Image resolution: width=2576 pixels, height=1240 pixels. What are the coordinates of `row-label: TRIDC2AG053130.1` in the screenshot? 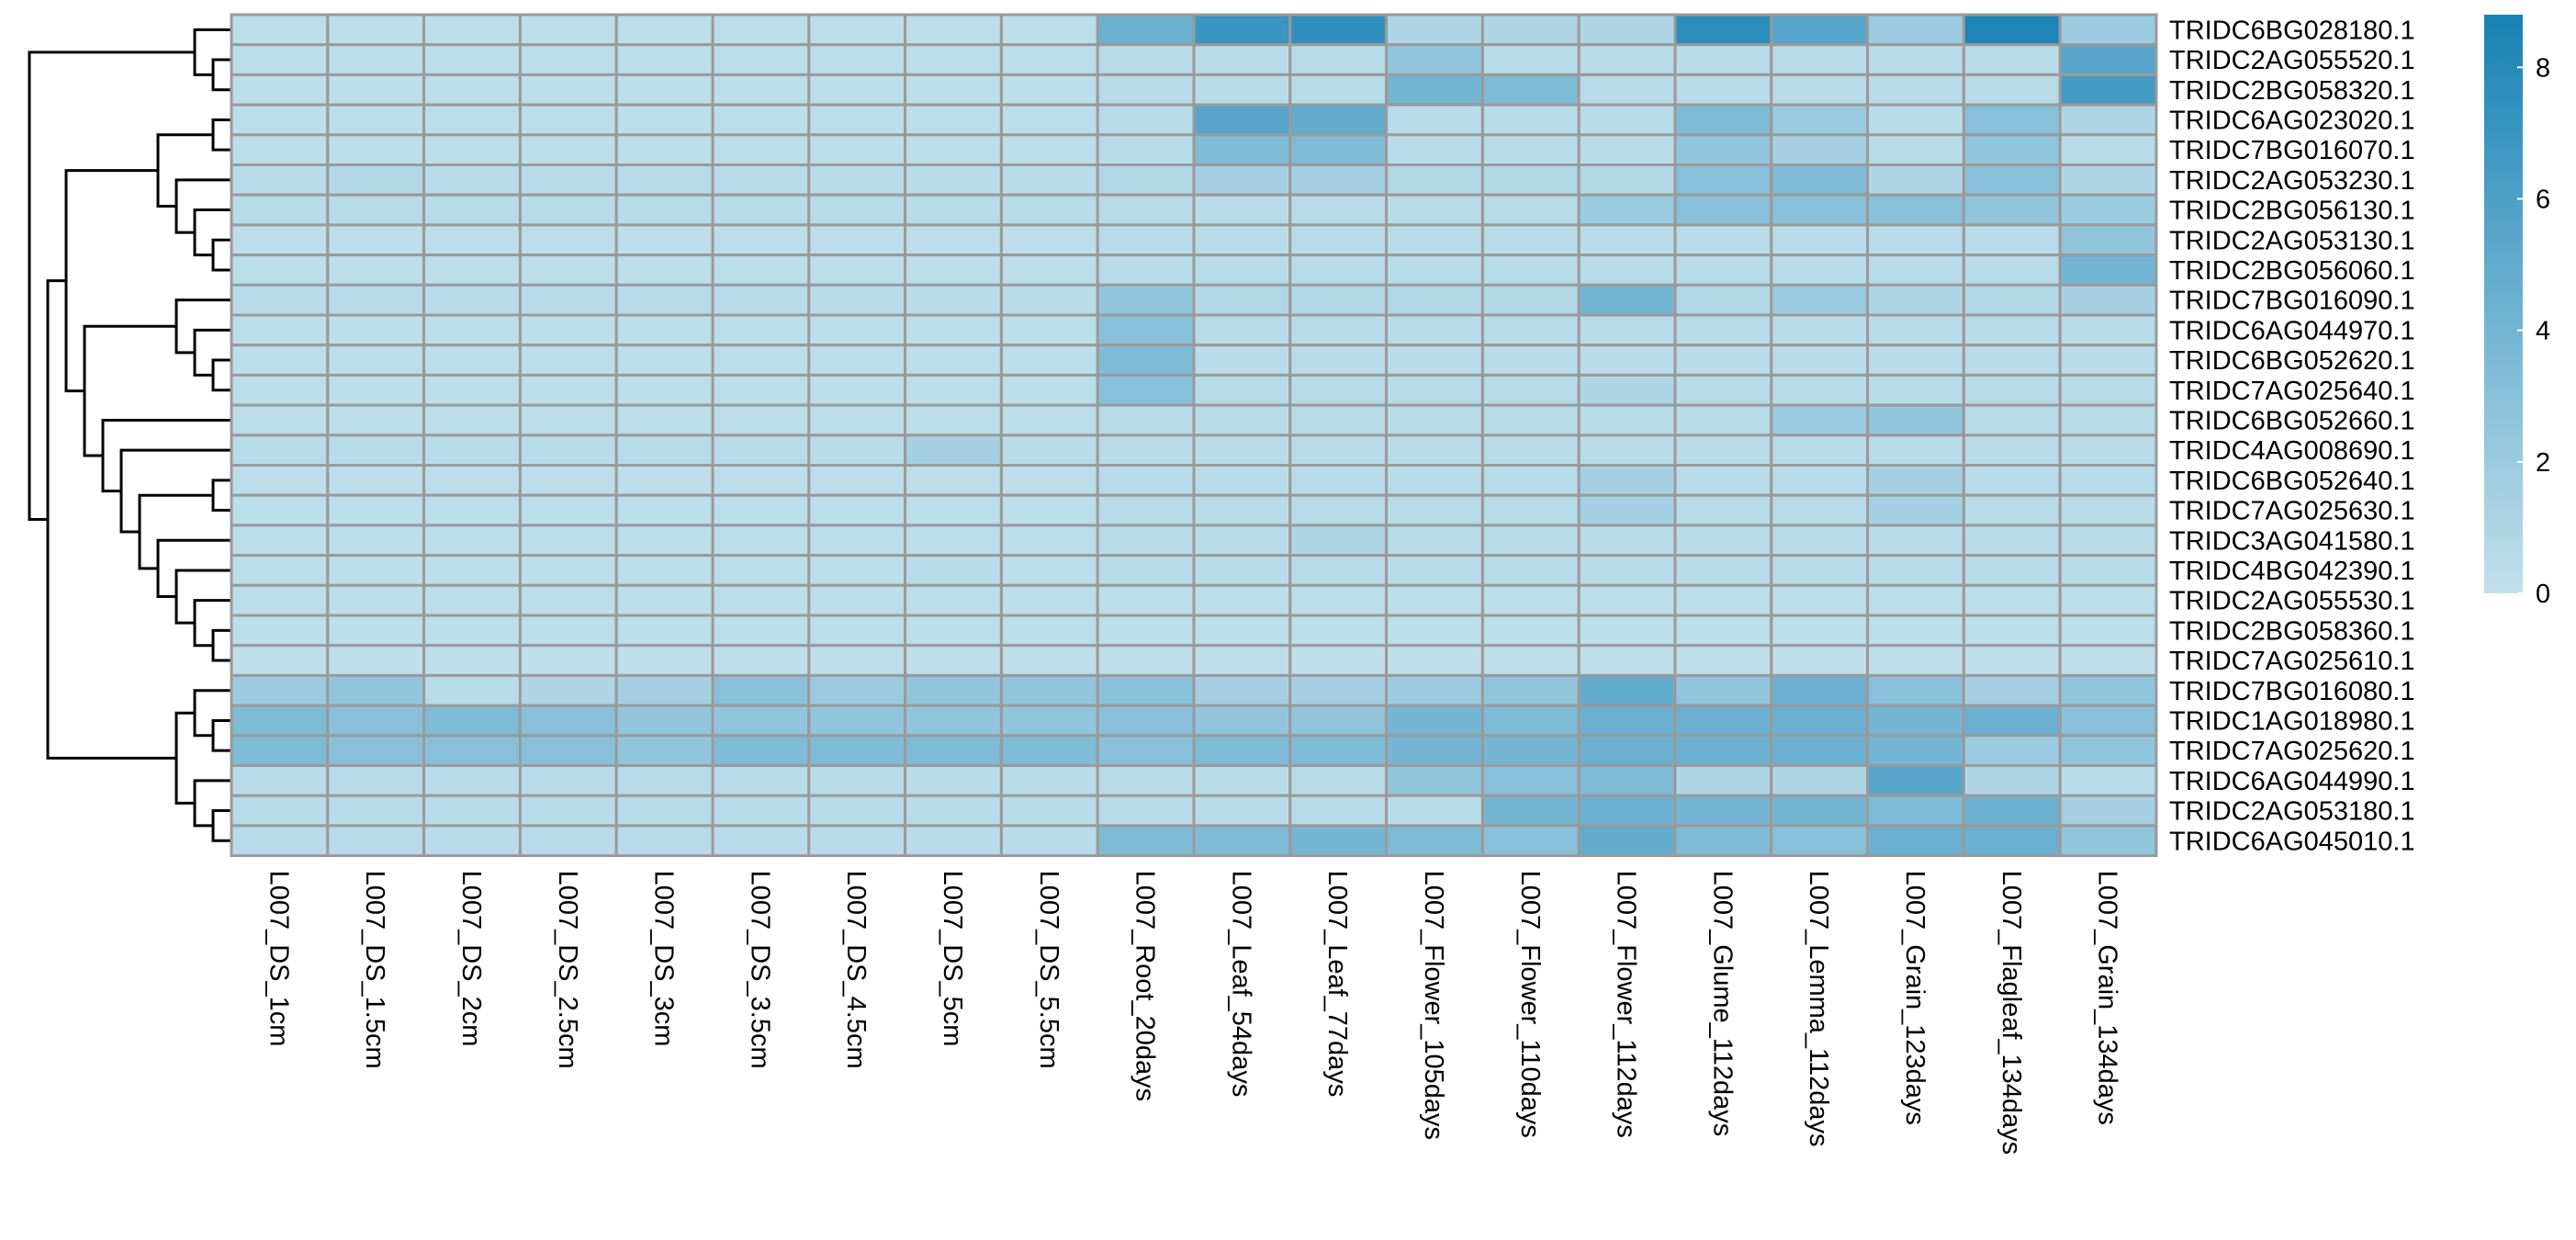 It's located at (2292, 240).